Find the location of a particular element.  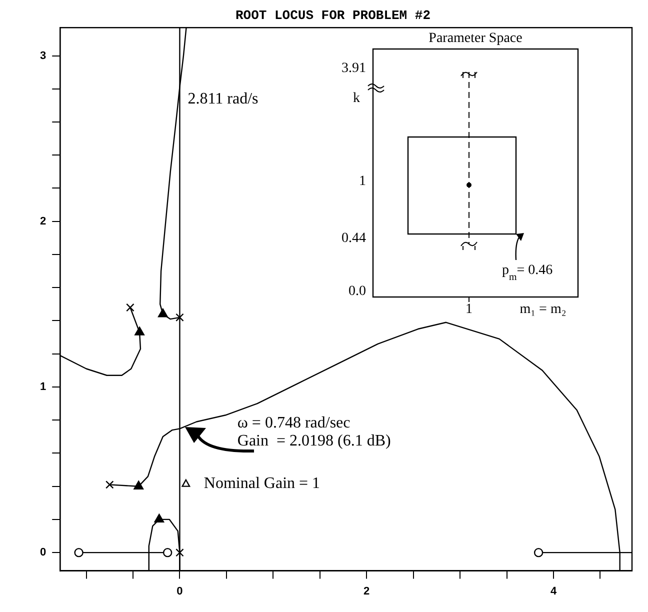

x-tick-label: 4 is located at coordinates (554, 591).